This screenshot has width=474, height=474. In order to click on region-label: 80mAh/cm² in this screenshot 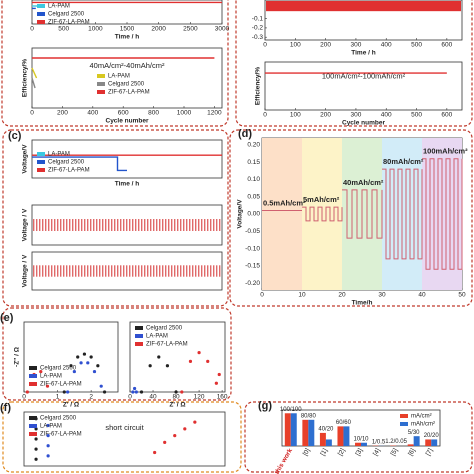, I will do `click(403, 161)`.